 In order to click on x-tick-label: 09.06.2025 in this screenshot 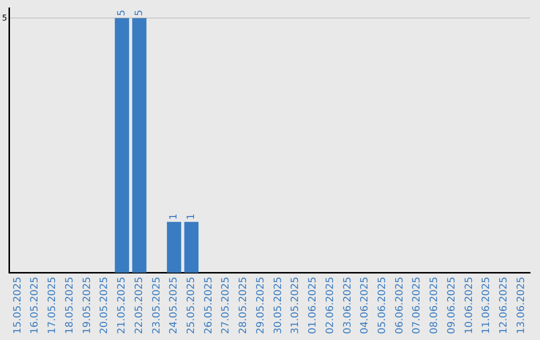, I will do `click(452, 305)`.